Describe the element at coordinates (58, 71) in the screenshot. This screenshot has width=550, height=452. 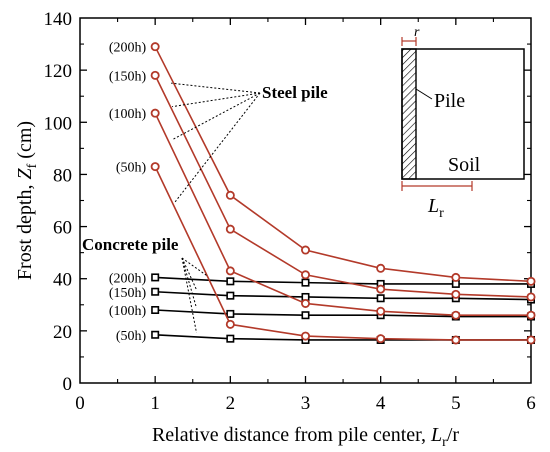
I see `y-tick-label: 120` at that location.